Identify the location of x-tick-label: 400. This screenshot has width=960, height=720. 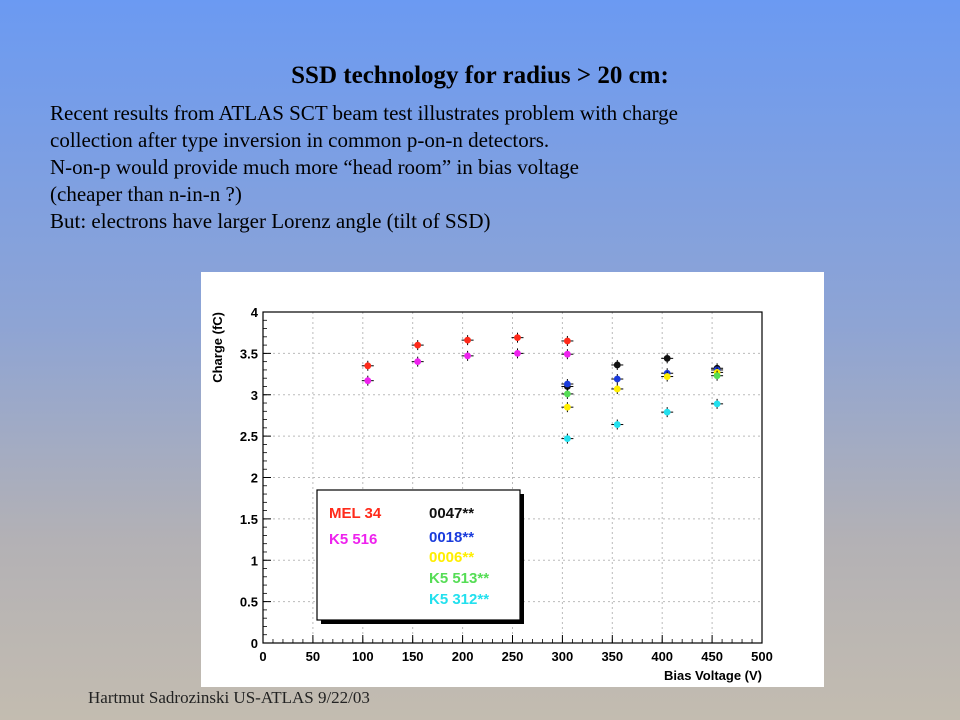
(662, 656).